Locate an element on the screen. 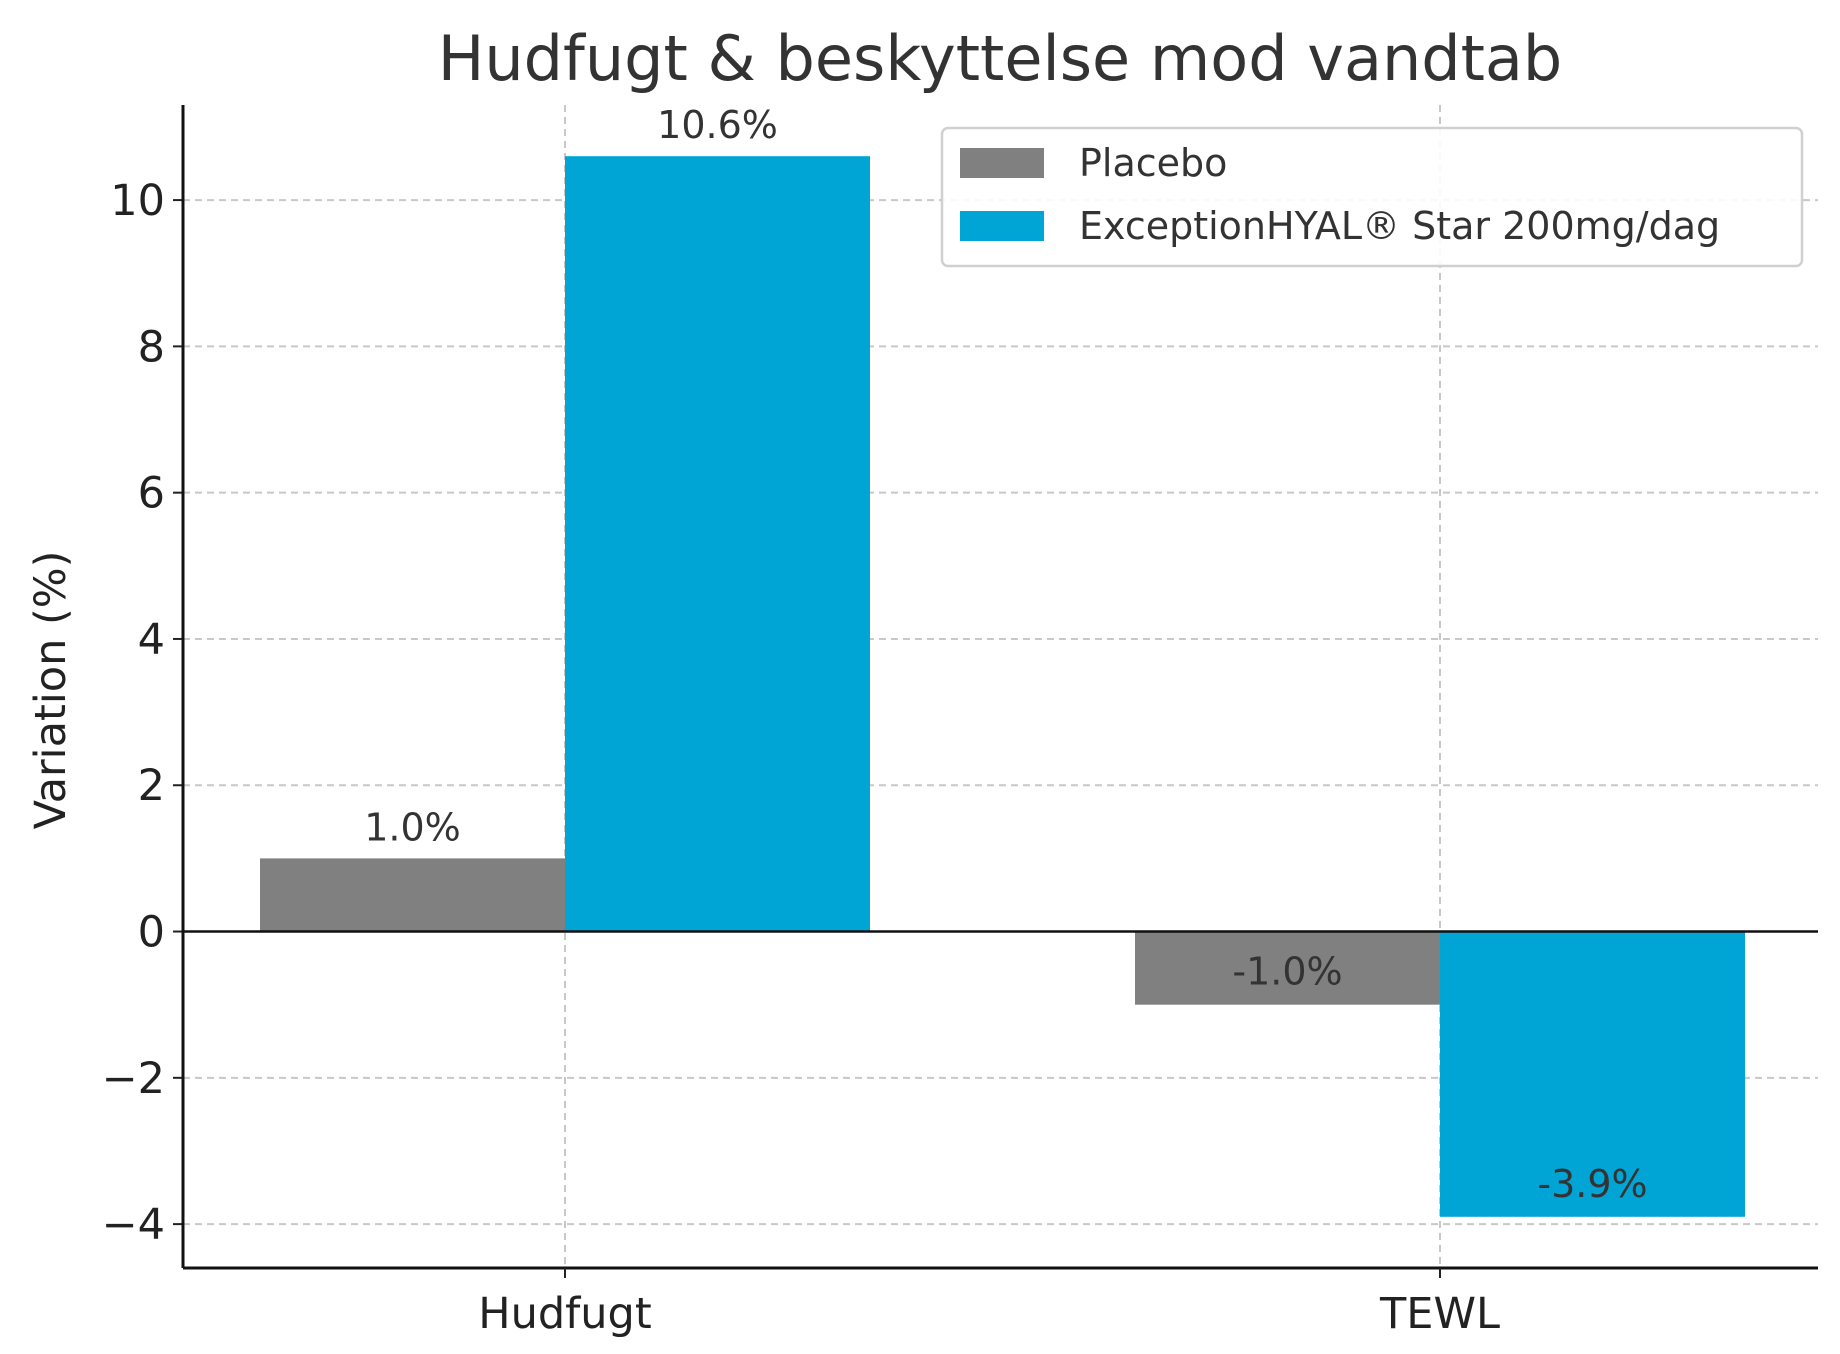  y-tick-label: 10 is located at coordinates (137, 201).